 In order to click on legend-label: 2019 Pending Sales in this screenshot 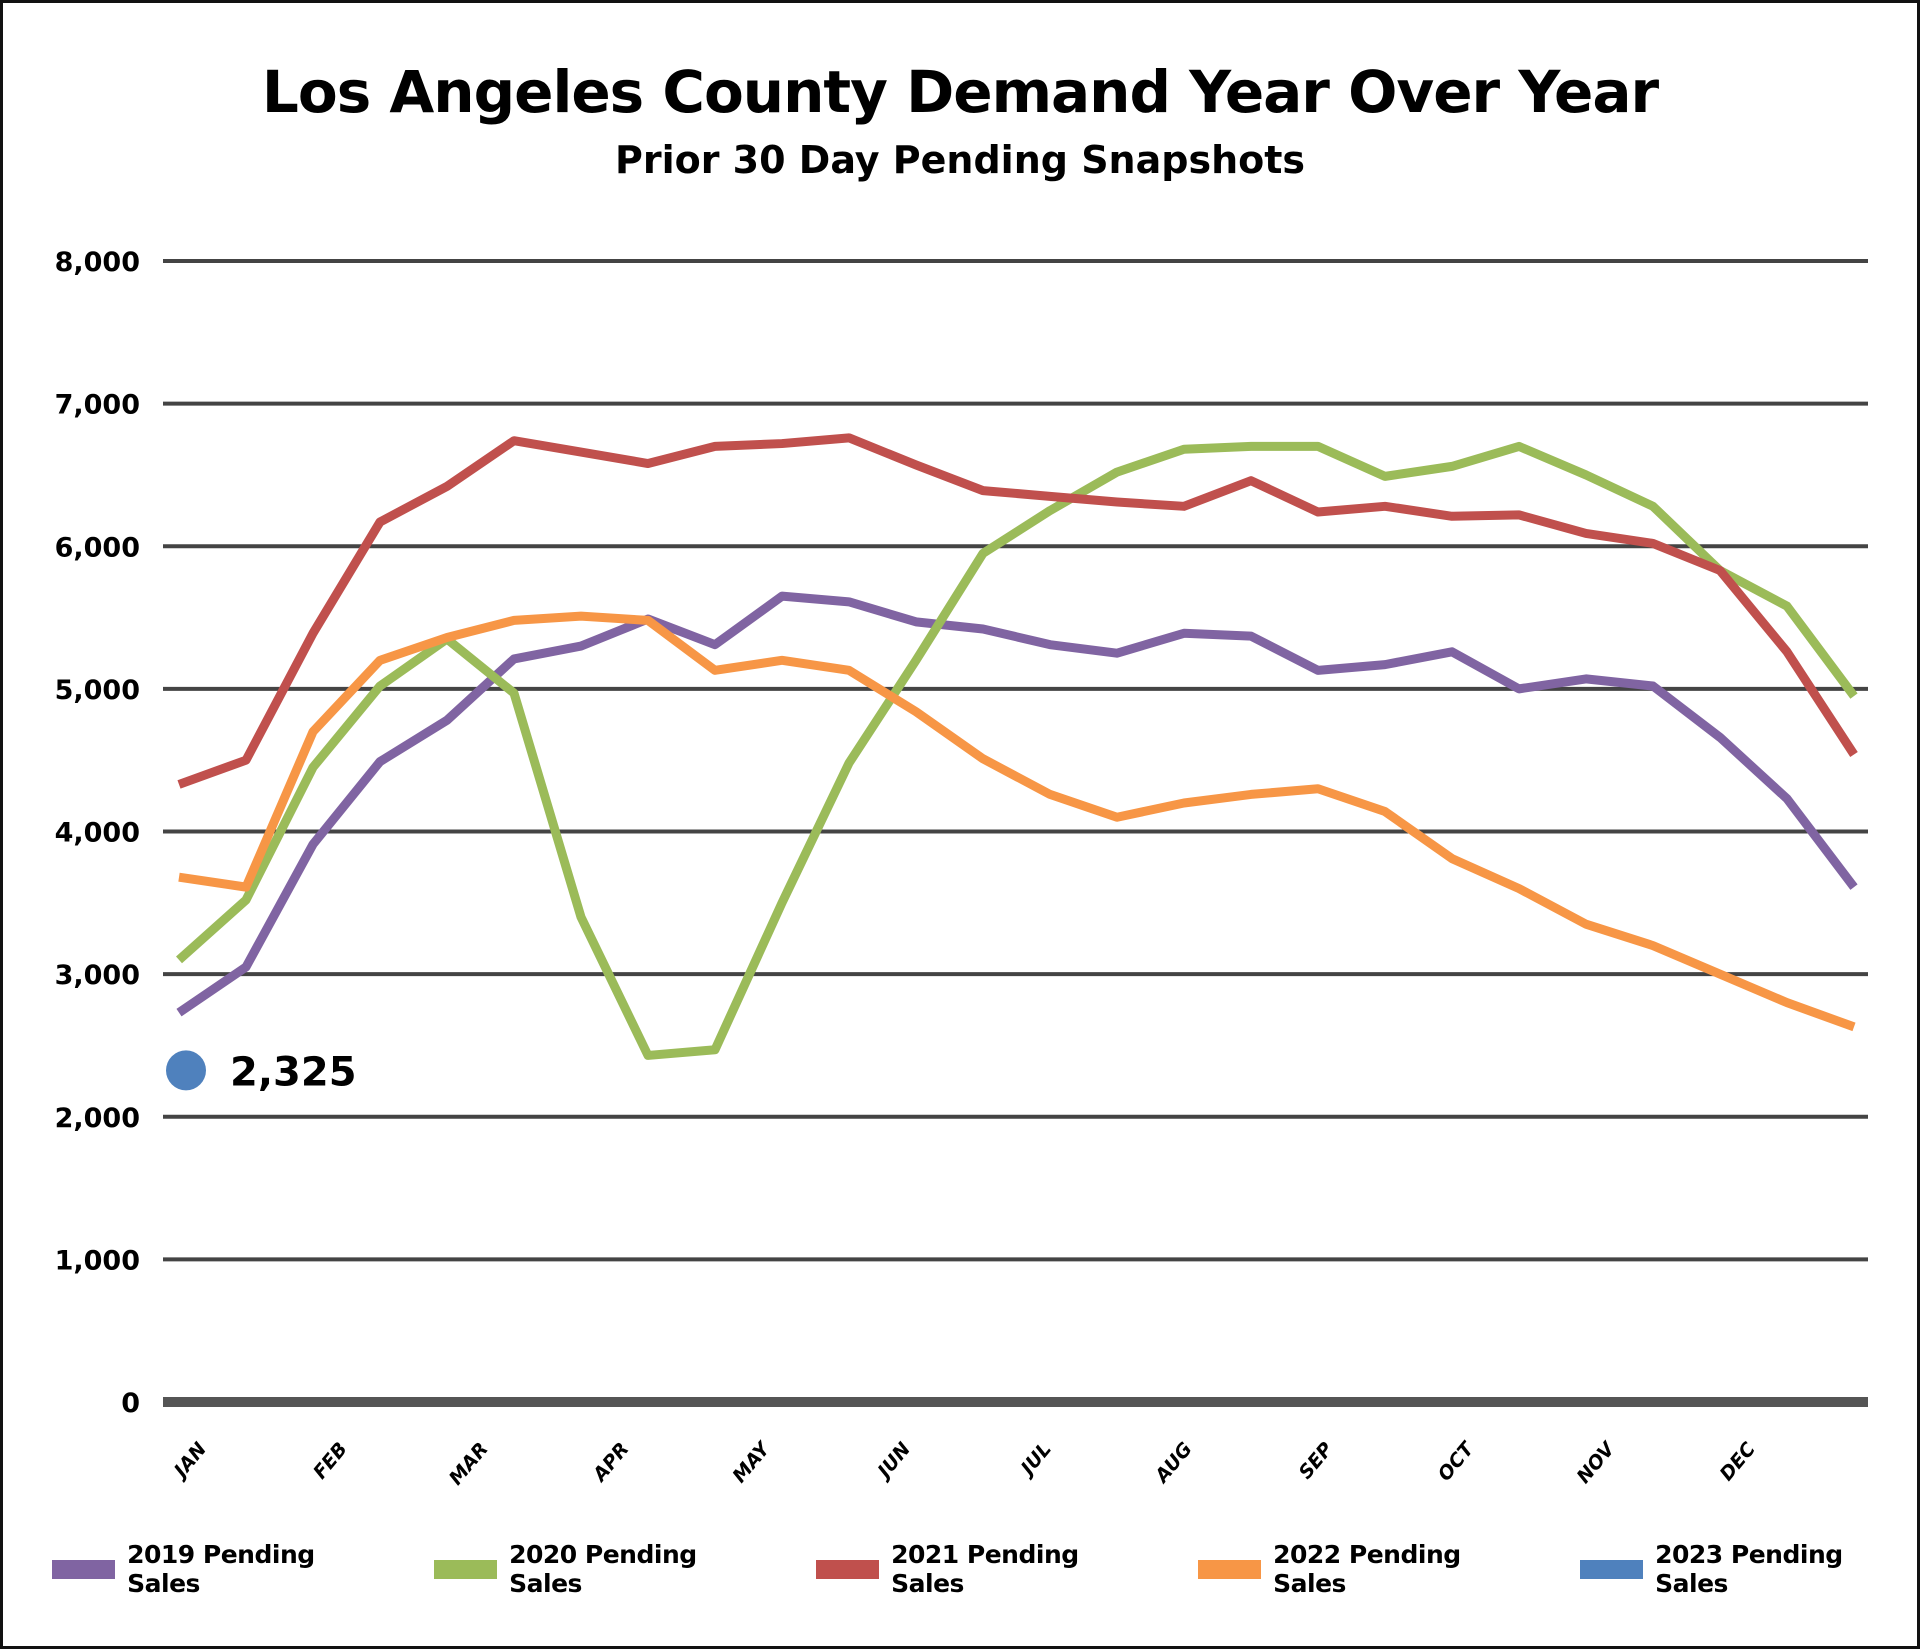, I will do `click(221, 1569)`.